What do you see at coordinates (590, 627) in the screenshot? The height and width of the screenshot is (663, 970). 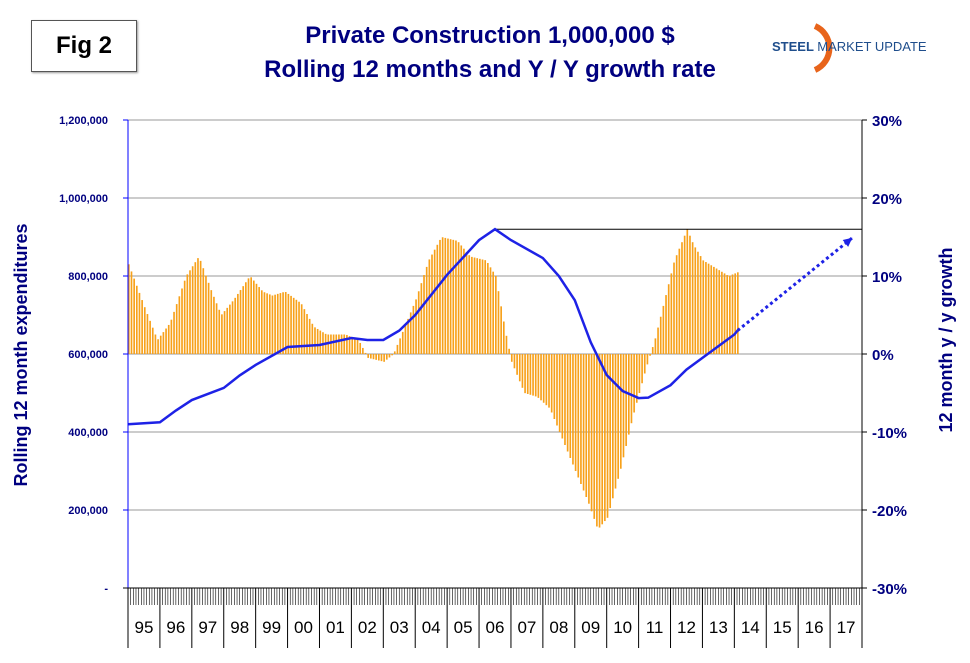 I see `x-tick-label: 09` at bounding box center [590, 627].